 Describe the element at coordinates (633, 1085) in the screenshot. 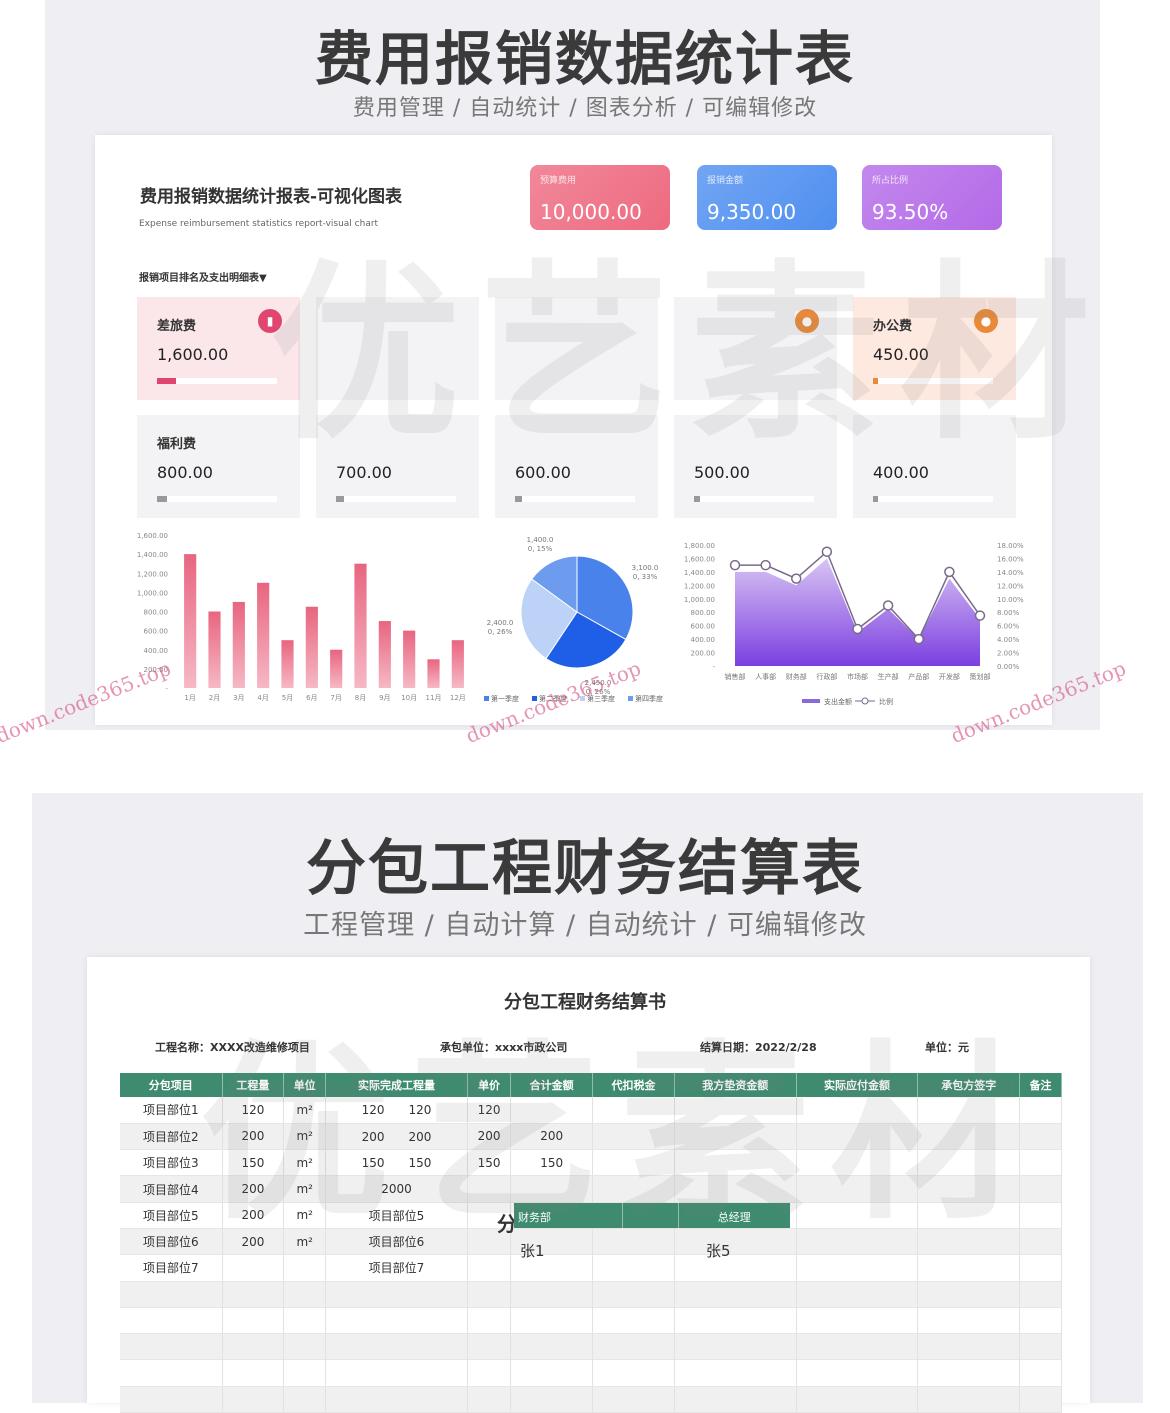

I see `column-header: 代扣税金` at that location.